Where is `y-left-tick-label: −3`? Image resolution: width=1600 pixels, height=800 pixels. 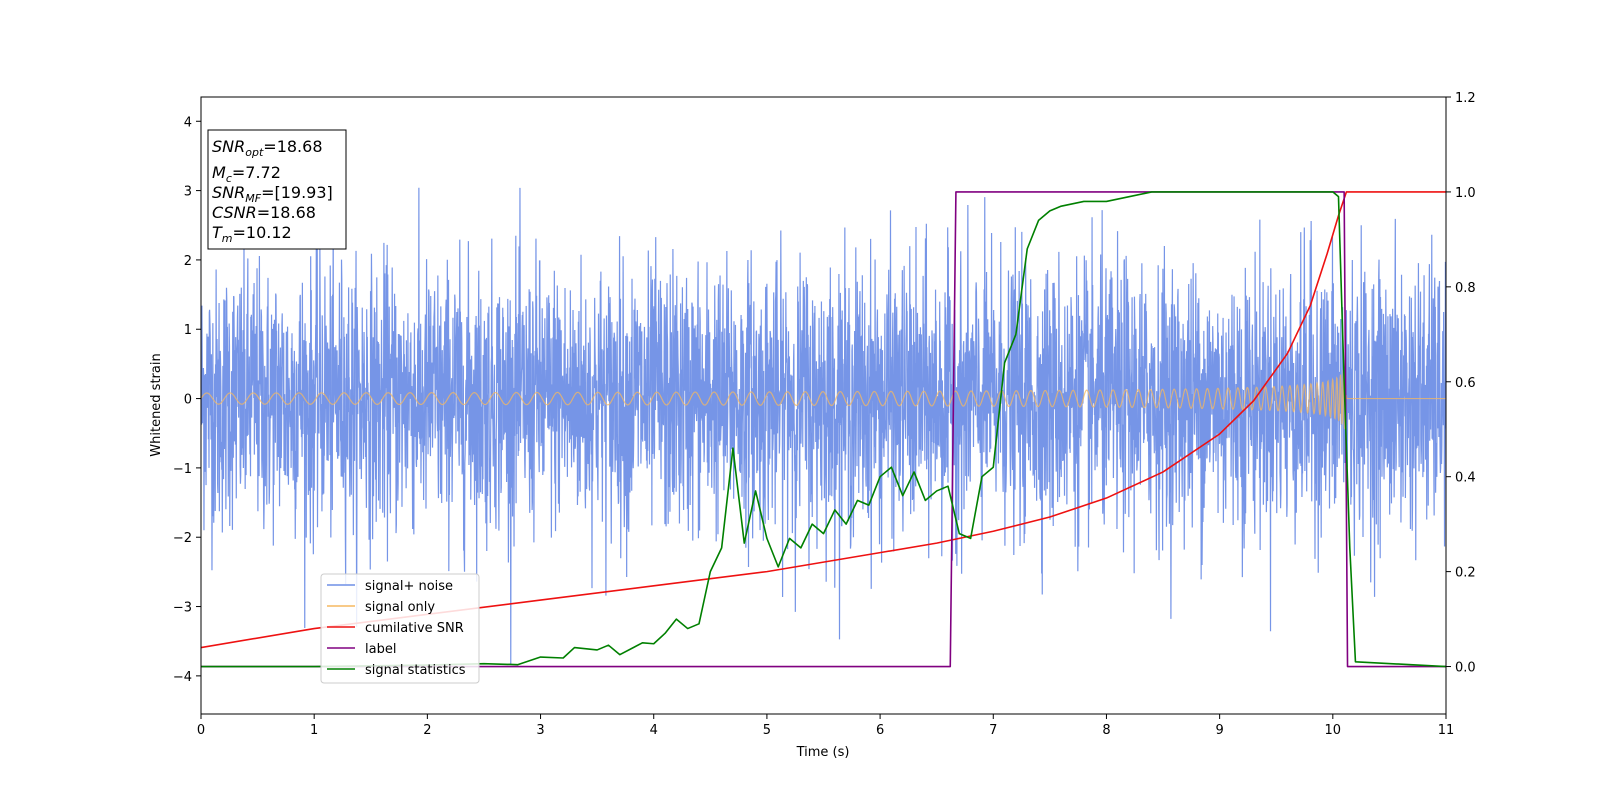
y-left-tick-label: −3 is located at coordinates (182, 608).